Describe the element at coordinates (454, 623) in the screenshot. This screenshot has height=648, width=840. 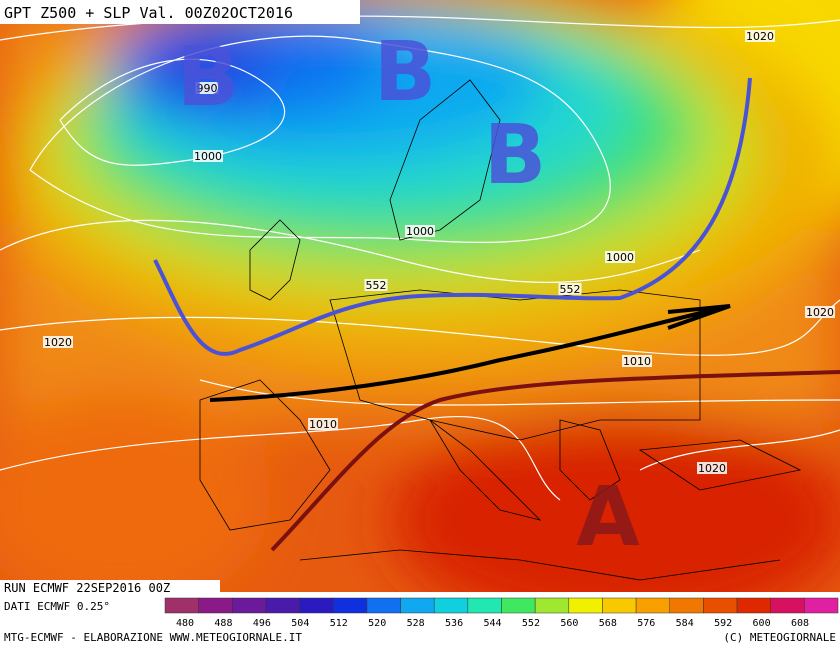
I see `colorbar-label: 536` at that location.